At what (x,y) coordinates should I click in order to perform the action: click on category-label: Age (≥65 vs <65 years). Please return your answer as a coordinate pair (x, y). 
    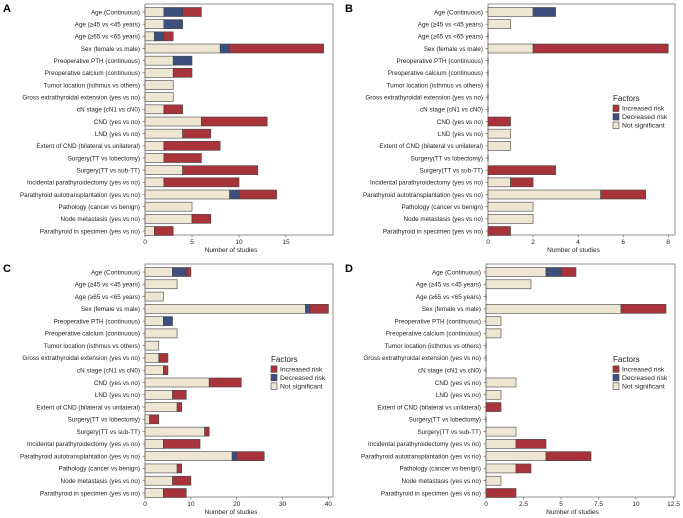
    Looking at the image, I should click on (448, 297).